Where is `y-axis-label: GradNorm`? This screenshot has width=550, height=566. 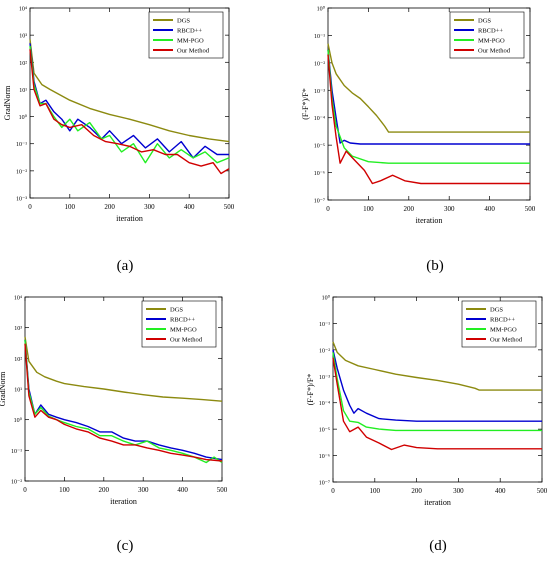
y-axis-label: GradNorm is located at coordinates (3, 388).